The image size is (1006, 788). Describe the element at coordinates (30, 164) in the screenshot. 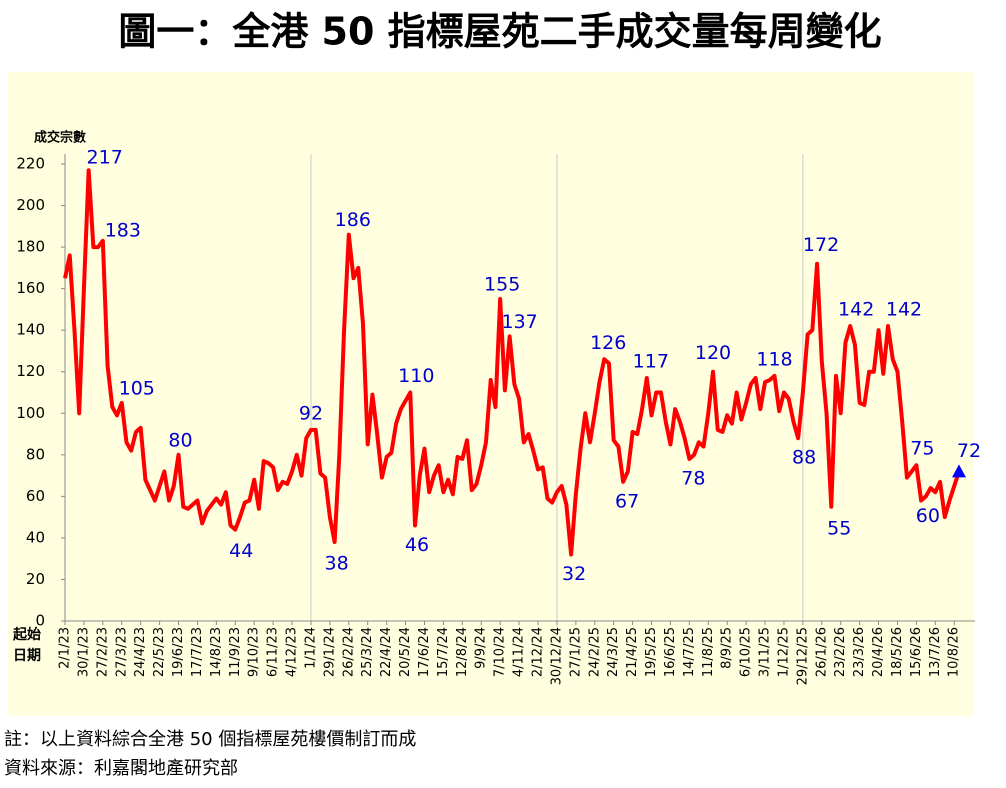

I see `y-tick-label: 220` at that location.